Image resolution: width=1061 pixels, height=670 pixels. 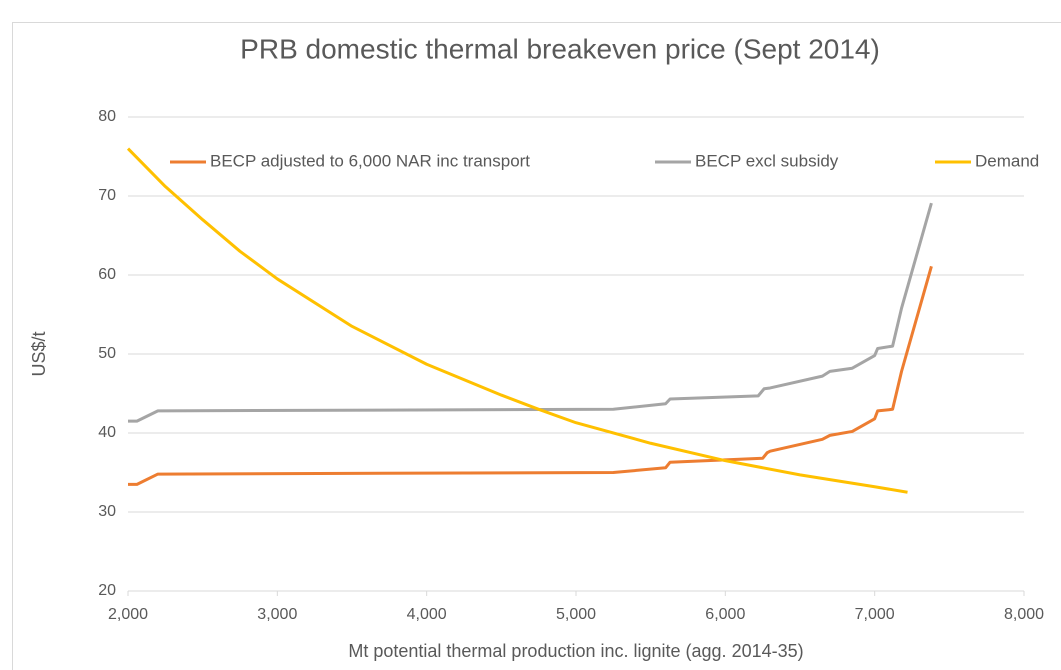 What do you see at coordinates (39, 353) in the screenshot?
I see `y-axis-label: US$/t` at bounding box center [39, 353].